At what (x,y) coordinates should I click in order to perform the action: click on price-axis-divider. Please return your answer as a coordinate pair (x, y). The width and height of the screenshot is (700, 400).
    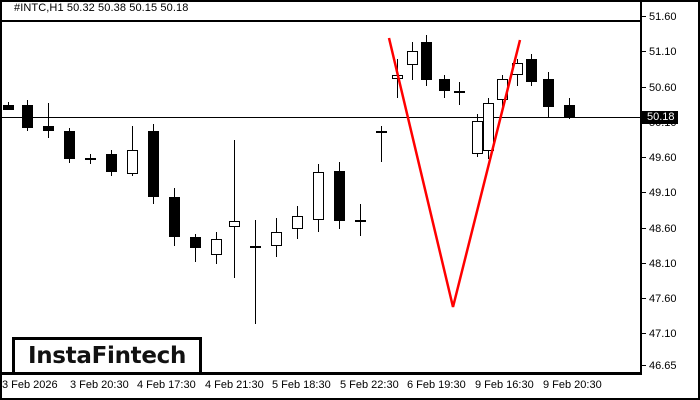
    Looking at the image, I should click on (641, 187).